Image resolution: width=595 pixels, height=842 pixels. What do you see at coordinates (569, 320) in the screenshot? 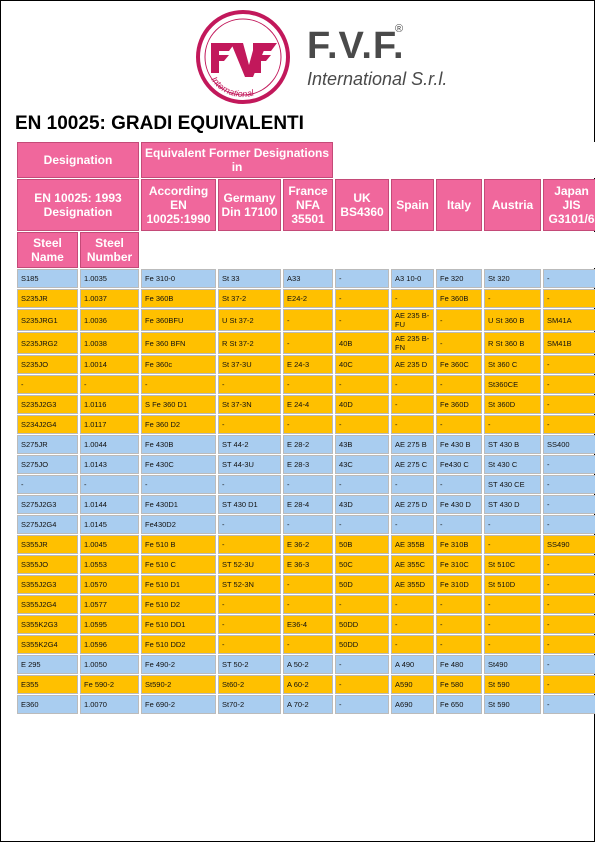
I see `table-cell: SM41A` at bounding box center [569, 320].